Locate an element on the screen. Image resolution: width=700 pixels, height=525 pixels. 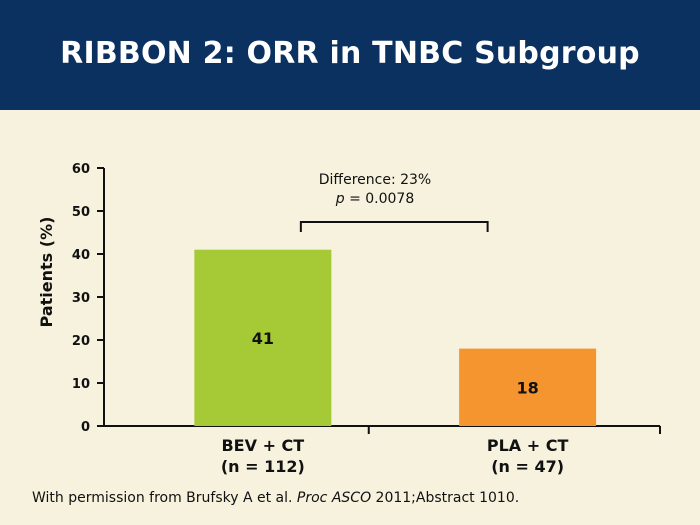
y-tick-label: 0 is located at coordinates (85, 427).